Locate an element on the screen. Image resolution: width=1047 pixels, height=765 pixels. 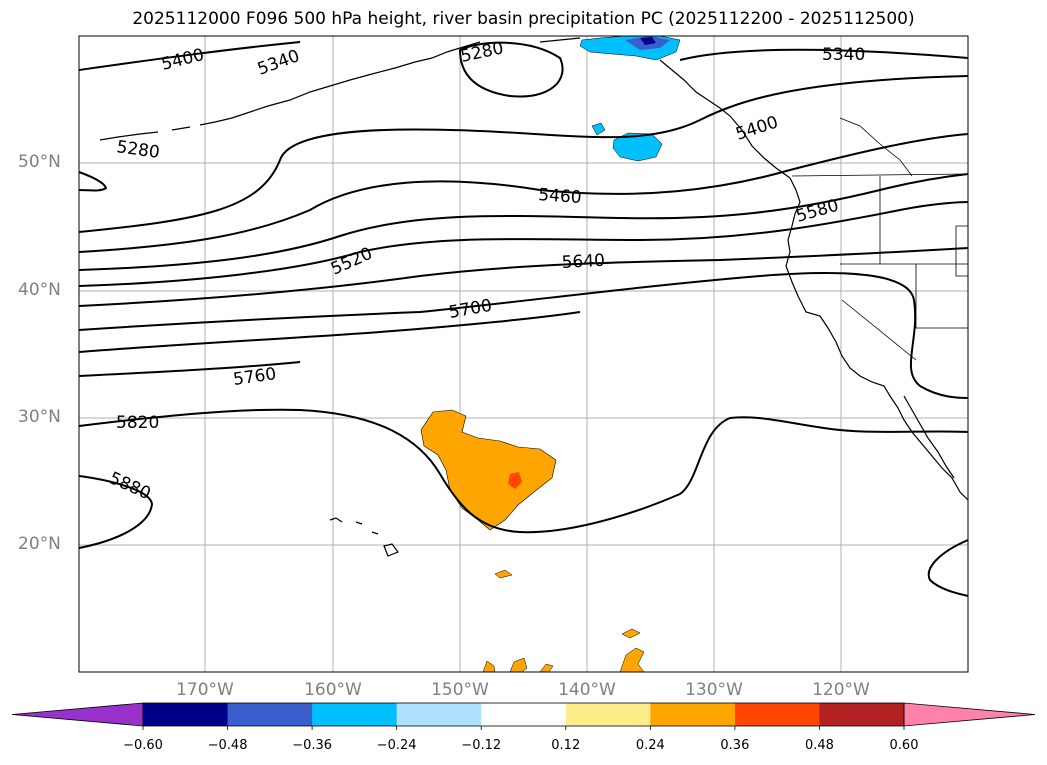
colorbar-outline is located at coordinates (523, 714).